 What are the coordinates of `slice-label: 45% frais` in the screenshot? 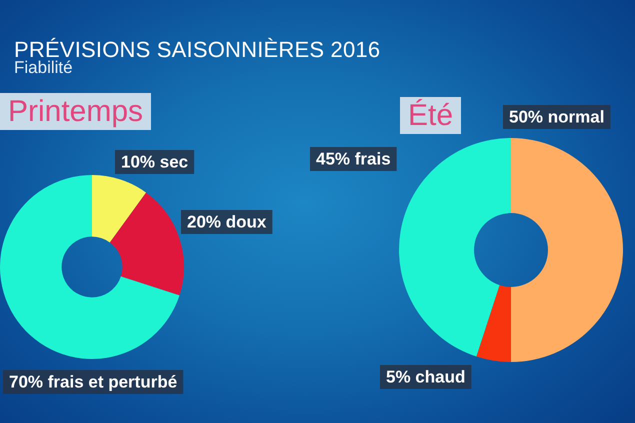 It's located at (353, 159).